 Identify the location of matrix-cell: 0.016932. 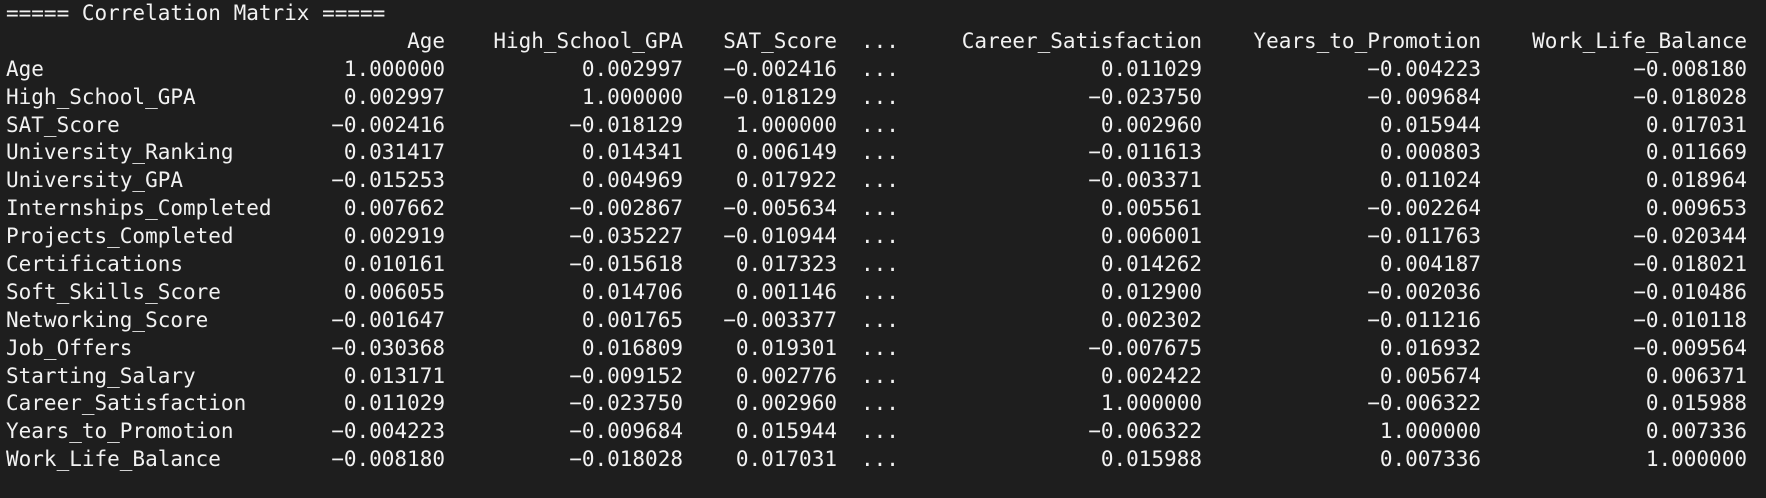
(1430, 347).